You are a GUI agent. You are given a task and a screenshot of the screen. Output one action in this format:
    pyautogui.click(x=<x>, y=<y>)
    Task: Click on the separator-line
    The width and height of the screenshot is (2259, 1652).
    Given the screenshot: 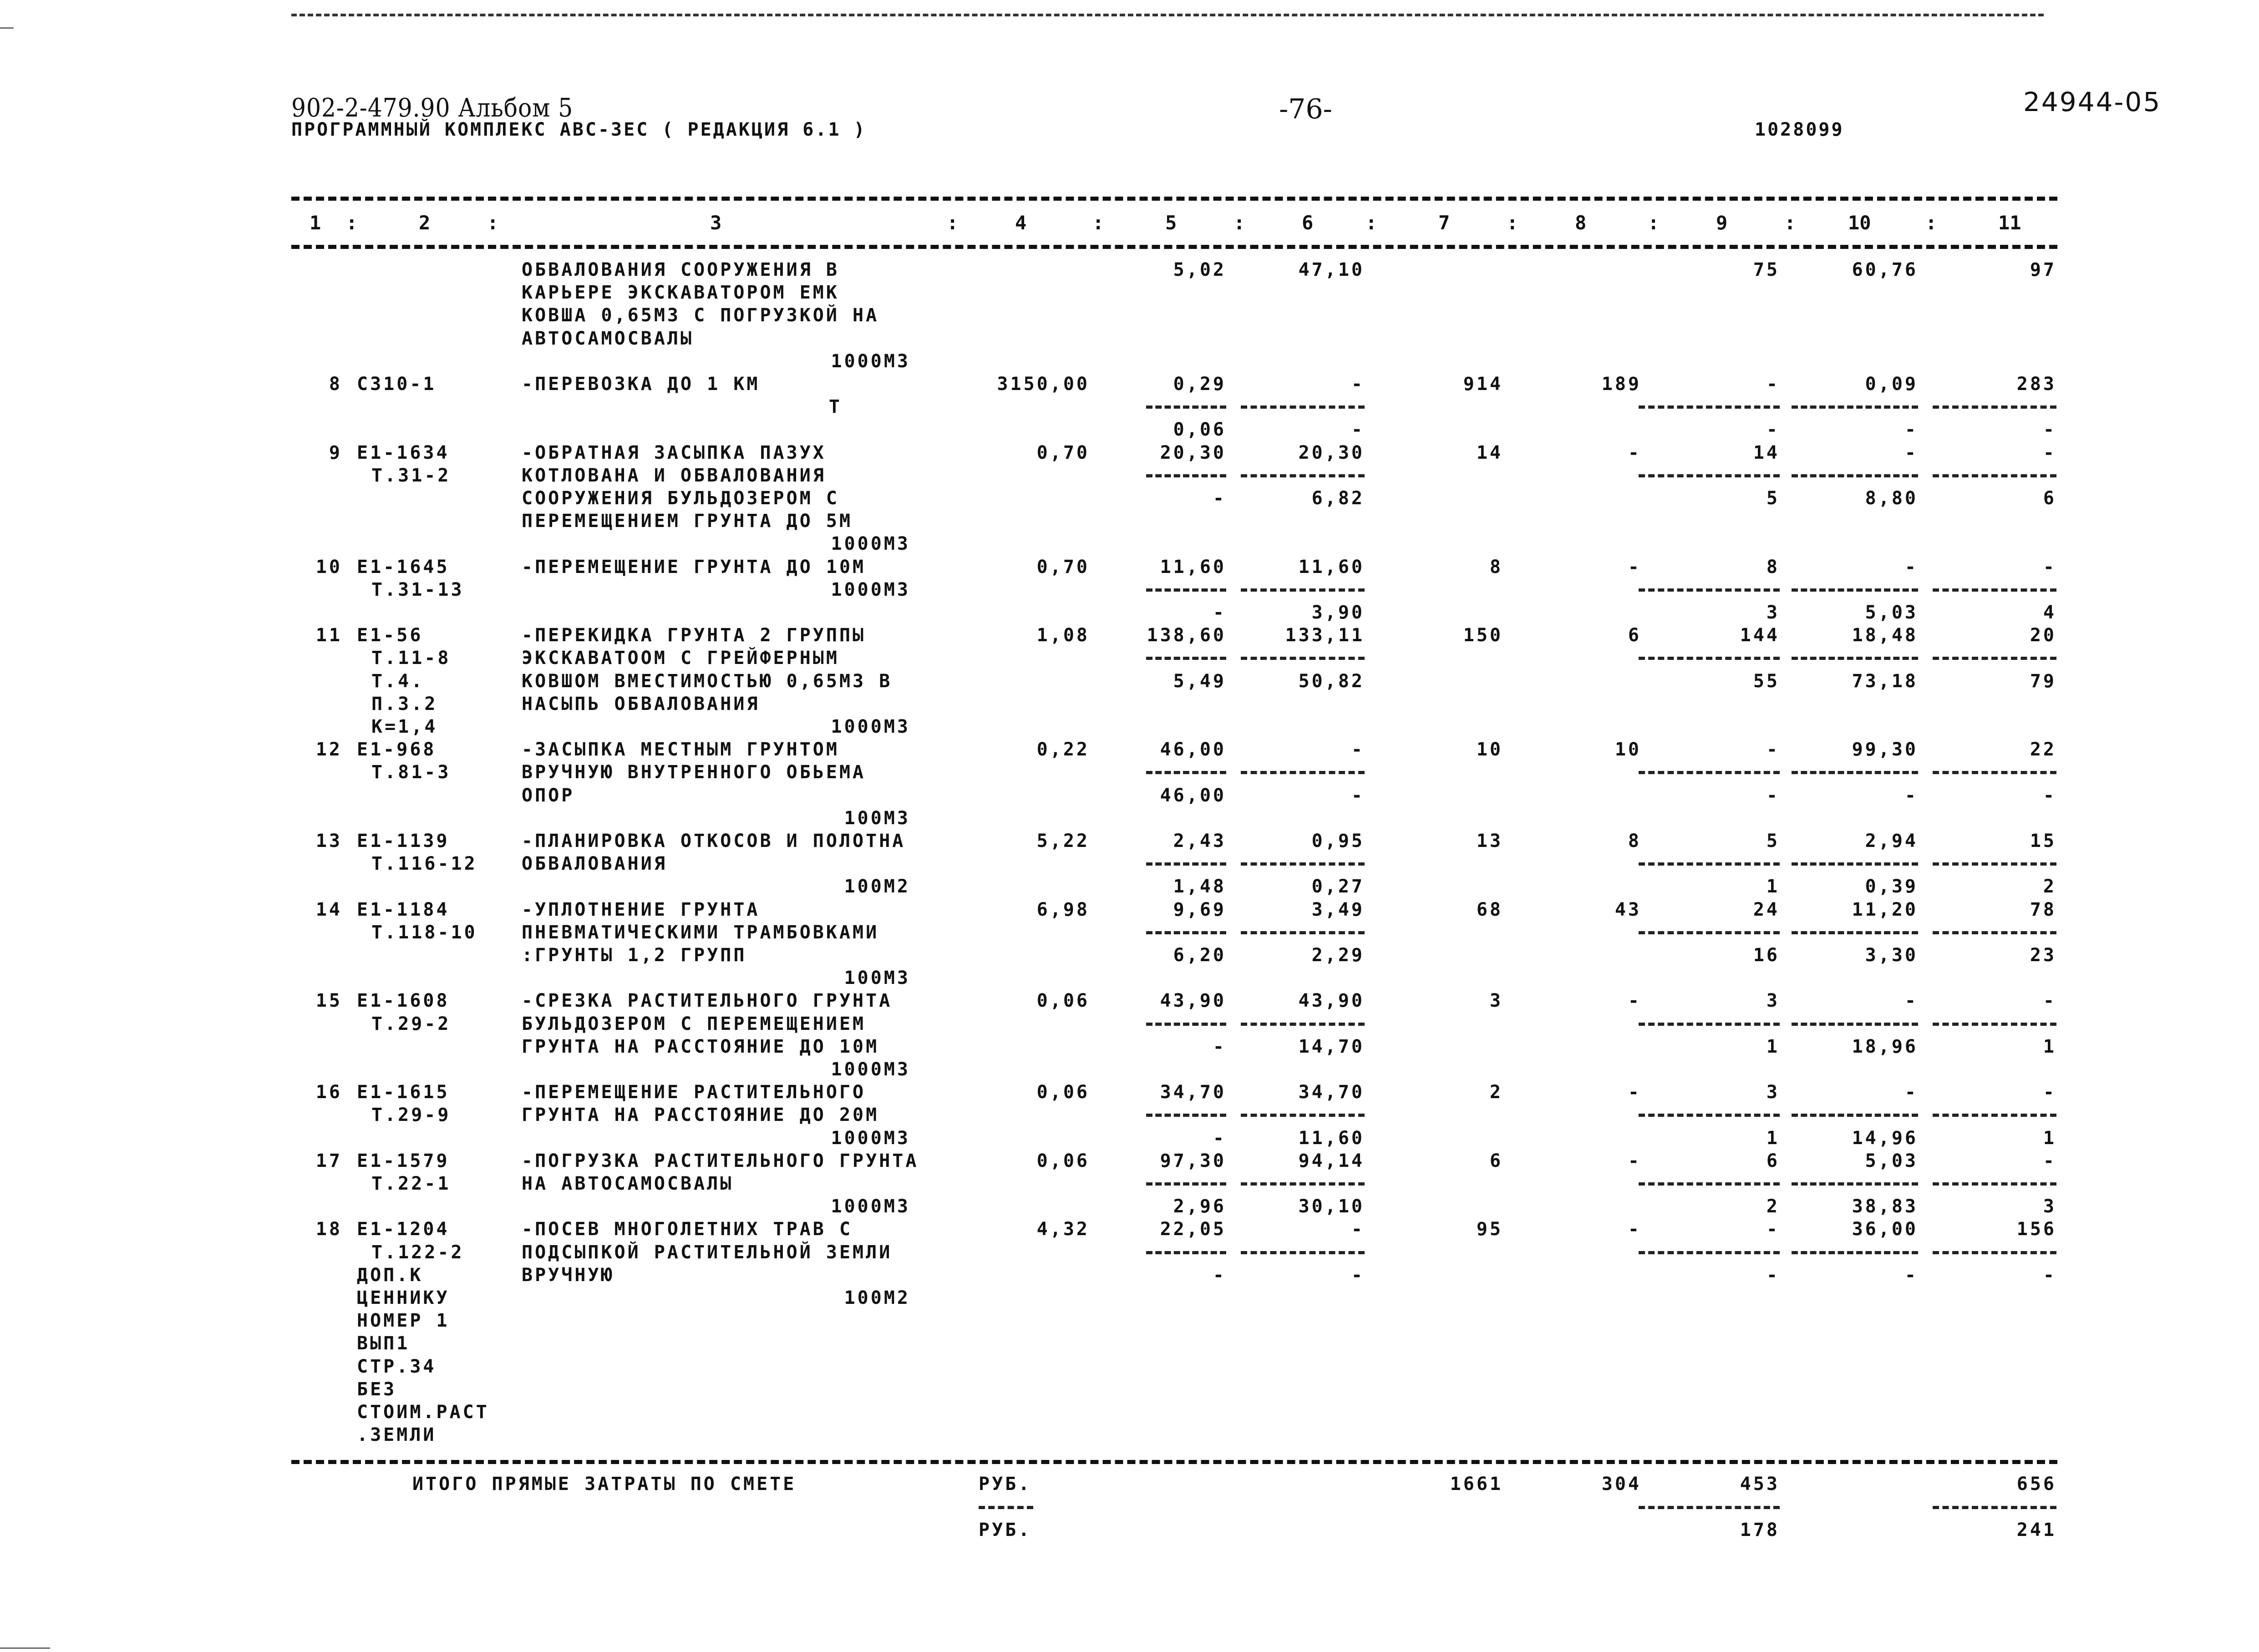 What is the action you would take?
    pyautogui.click(x=1174, y=199)
    